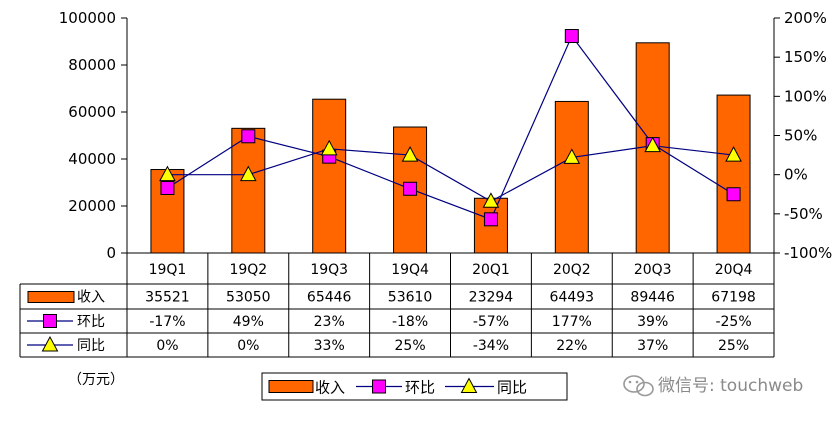 The height and width of the screenshot is (423, 839). Describe the element at coordinates (571, 36) in the screenshot. I see `marker-series-1-20Q2` at that location.